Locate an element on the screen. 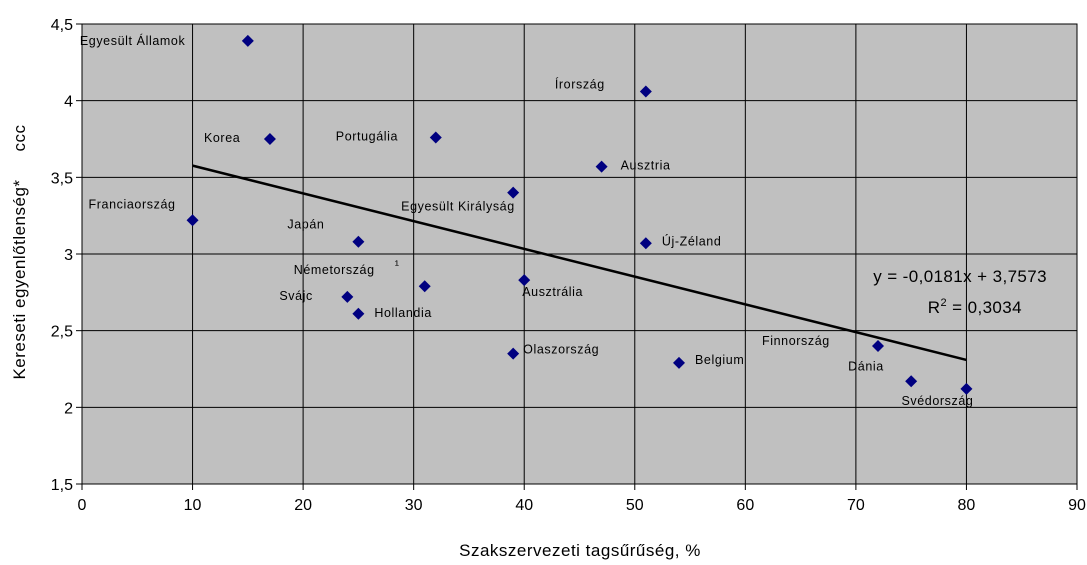 Image resolution: width=1087 pixels, height=565 pixels. data-point-label: Portugália is located at coordinates (367, 136).